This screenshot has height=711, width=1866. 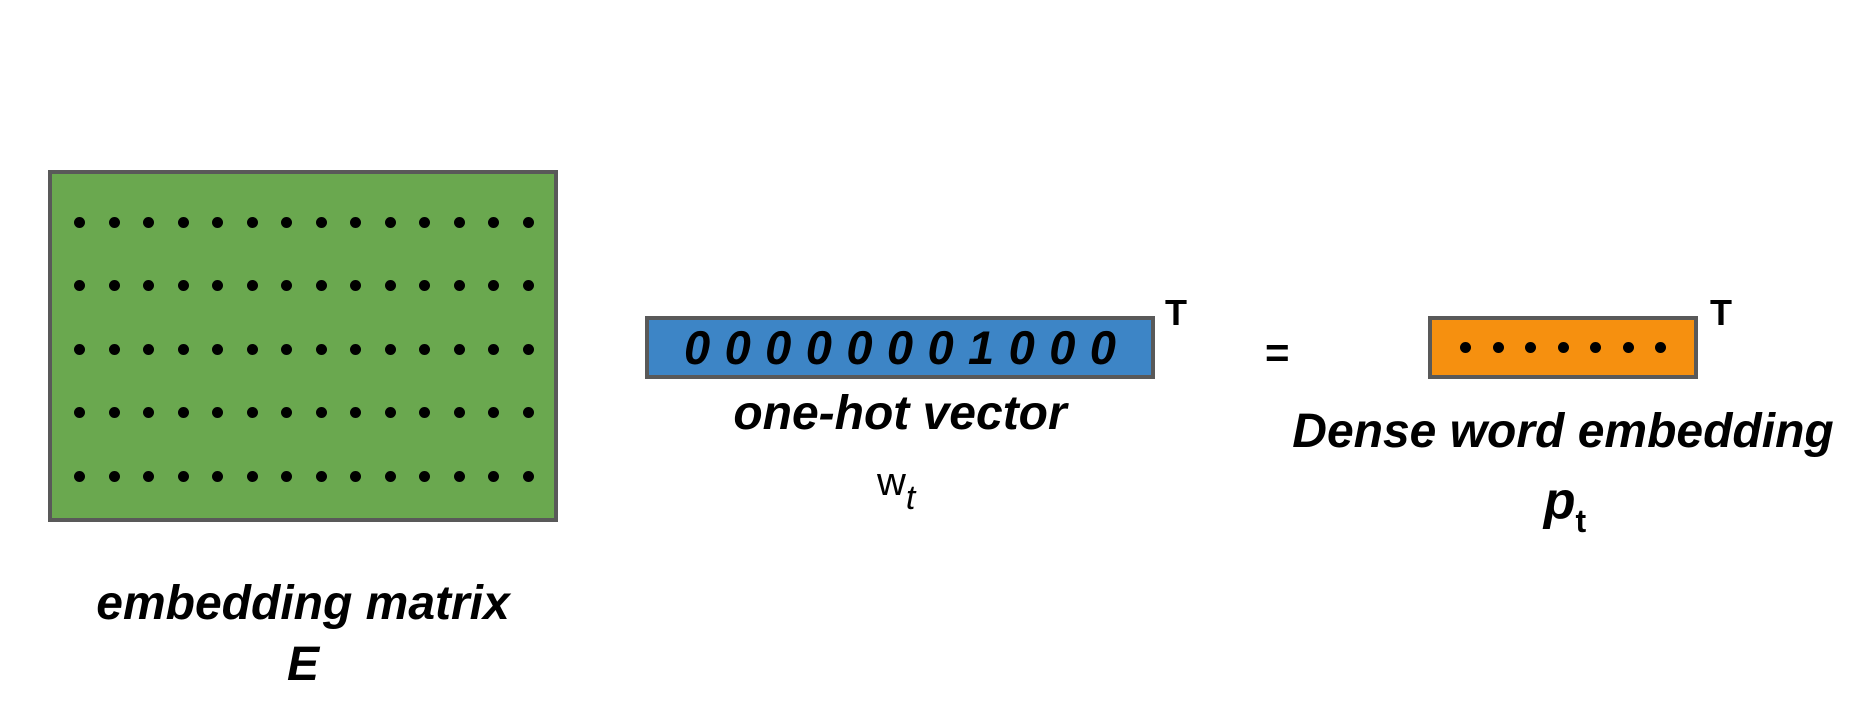 I want to click on embedding-matrix-box, so click(x=303, y=346).